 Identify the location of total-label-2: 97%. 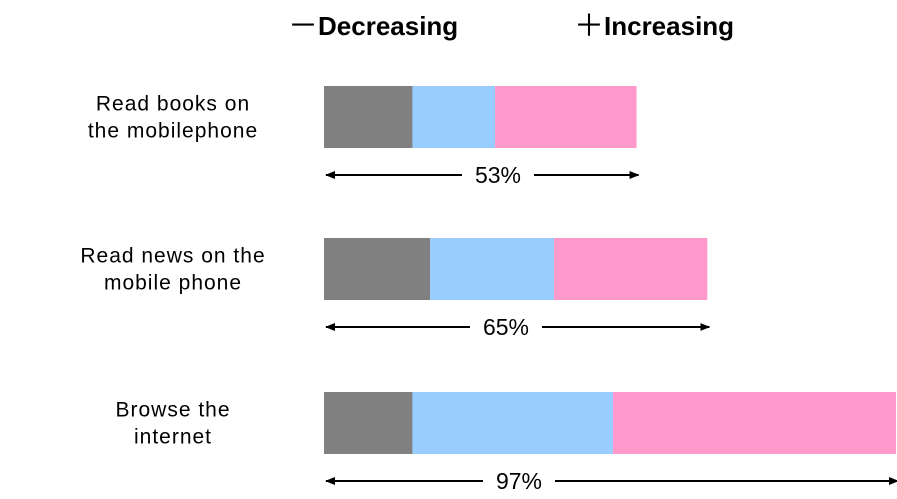
(519, 481).